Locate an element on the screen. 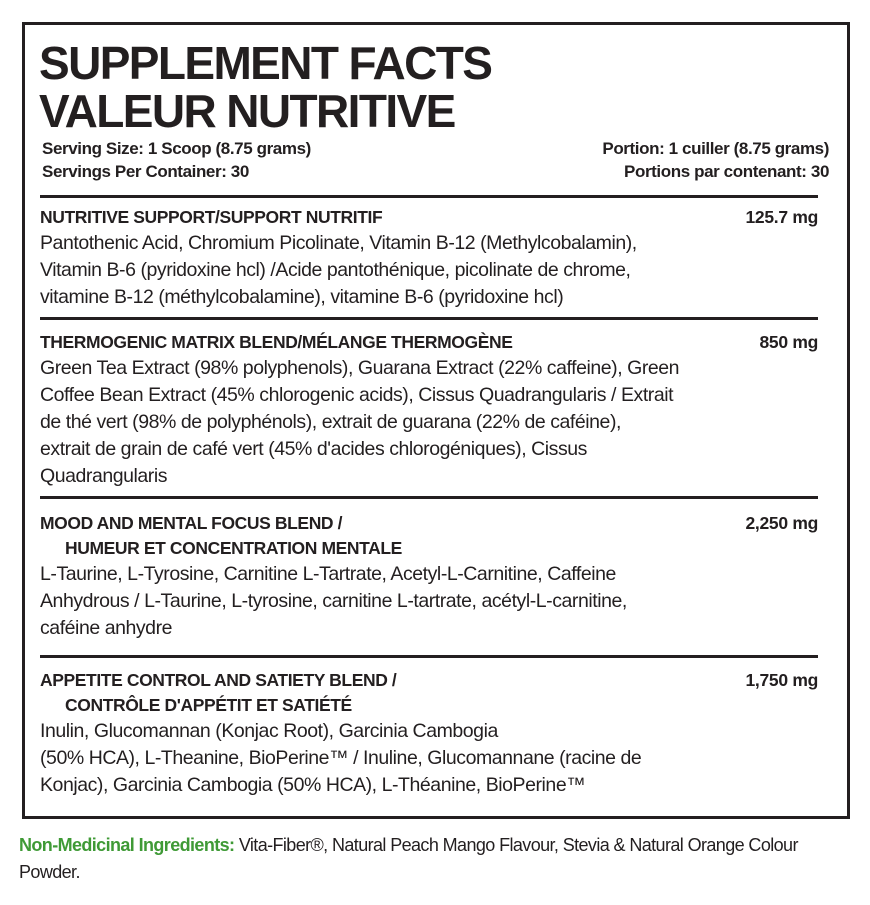 The width and height of the screenshot is (870, 905). serving-size: Serving Size: 1 Scoop (8.75 grams) is located at coordinates (176, 148).